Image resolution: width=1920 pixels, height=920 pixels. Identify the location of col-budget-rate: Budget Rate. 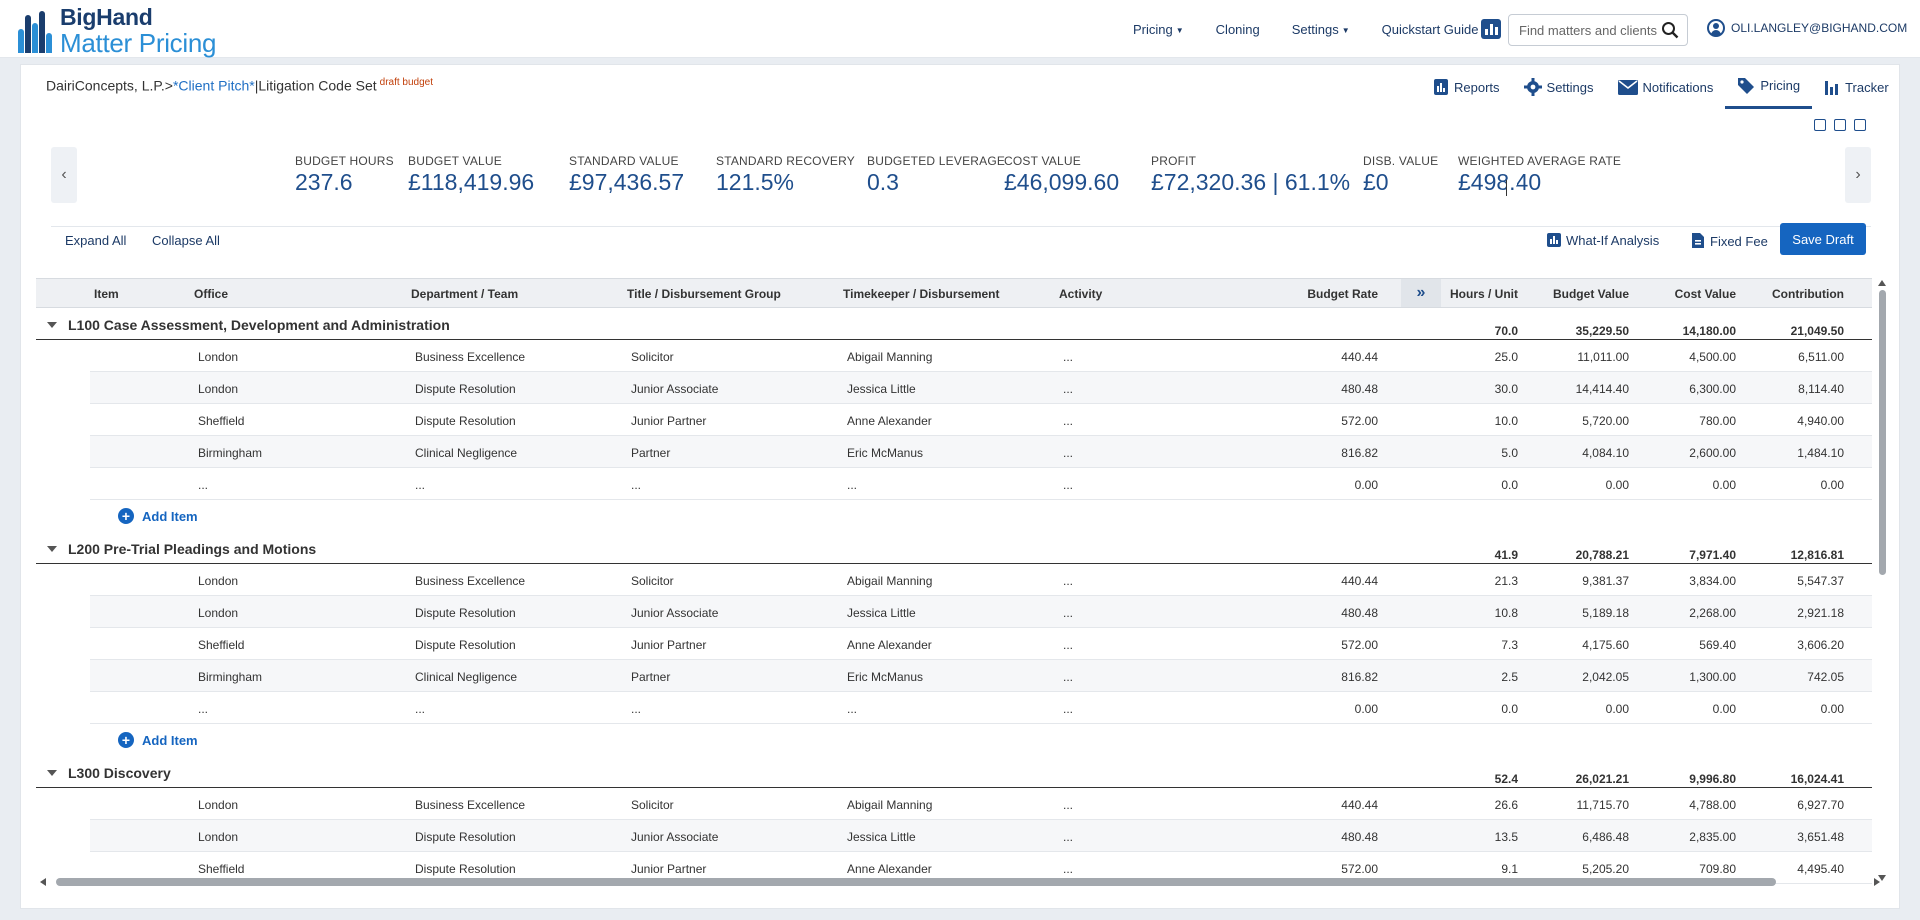
(1342, 294).